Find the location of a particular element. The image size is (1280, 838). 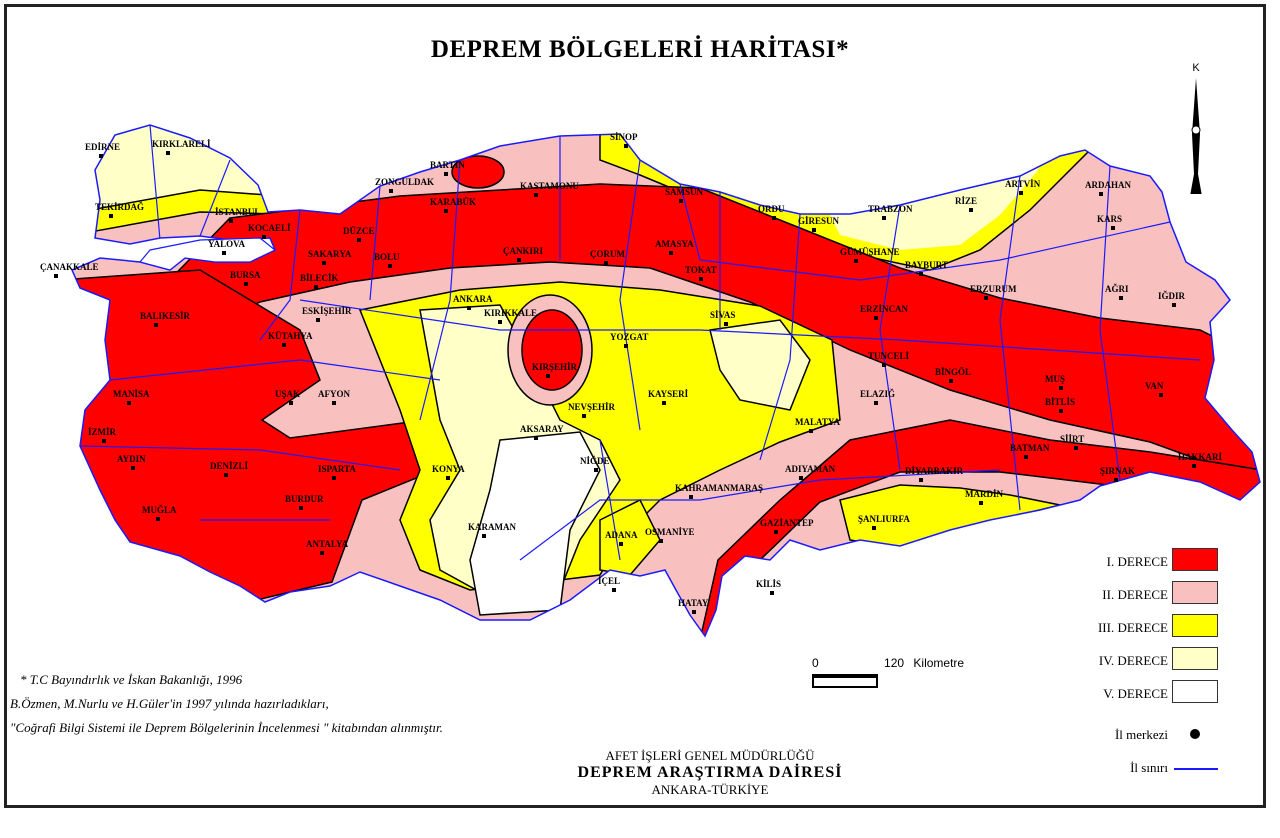

city-label: ERZURUM is located at coordinates (993, 289).